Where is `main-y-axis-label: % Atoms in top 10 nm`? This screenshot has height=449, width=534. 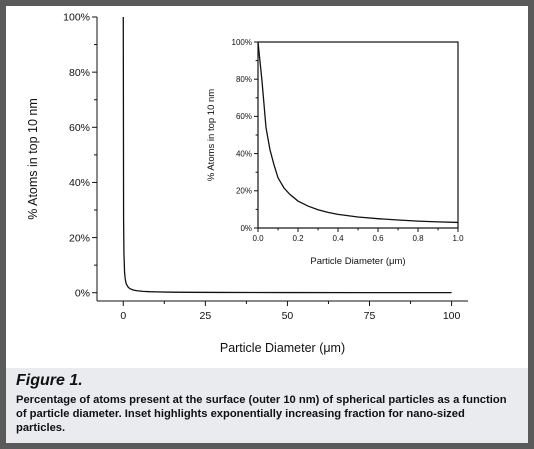
main-y-axis-label: % Atoms in top 10 nm is located at coordinates (33, 159).